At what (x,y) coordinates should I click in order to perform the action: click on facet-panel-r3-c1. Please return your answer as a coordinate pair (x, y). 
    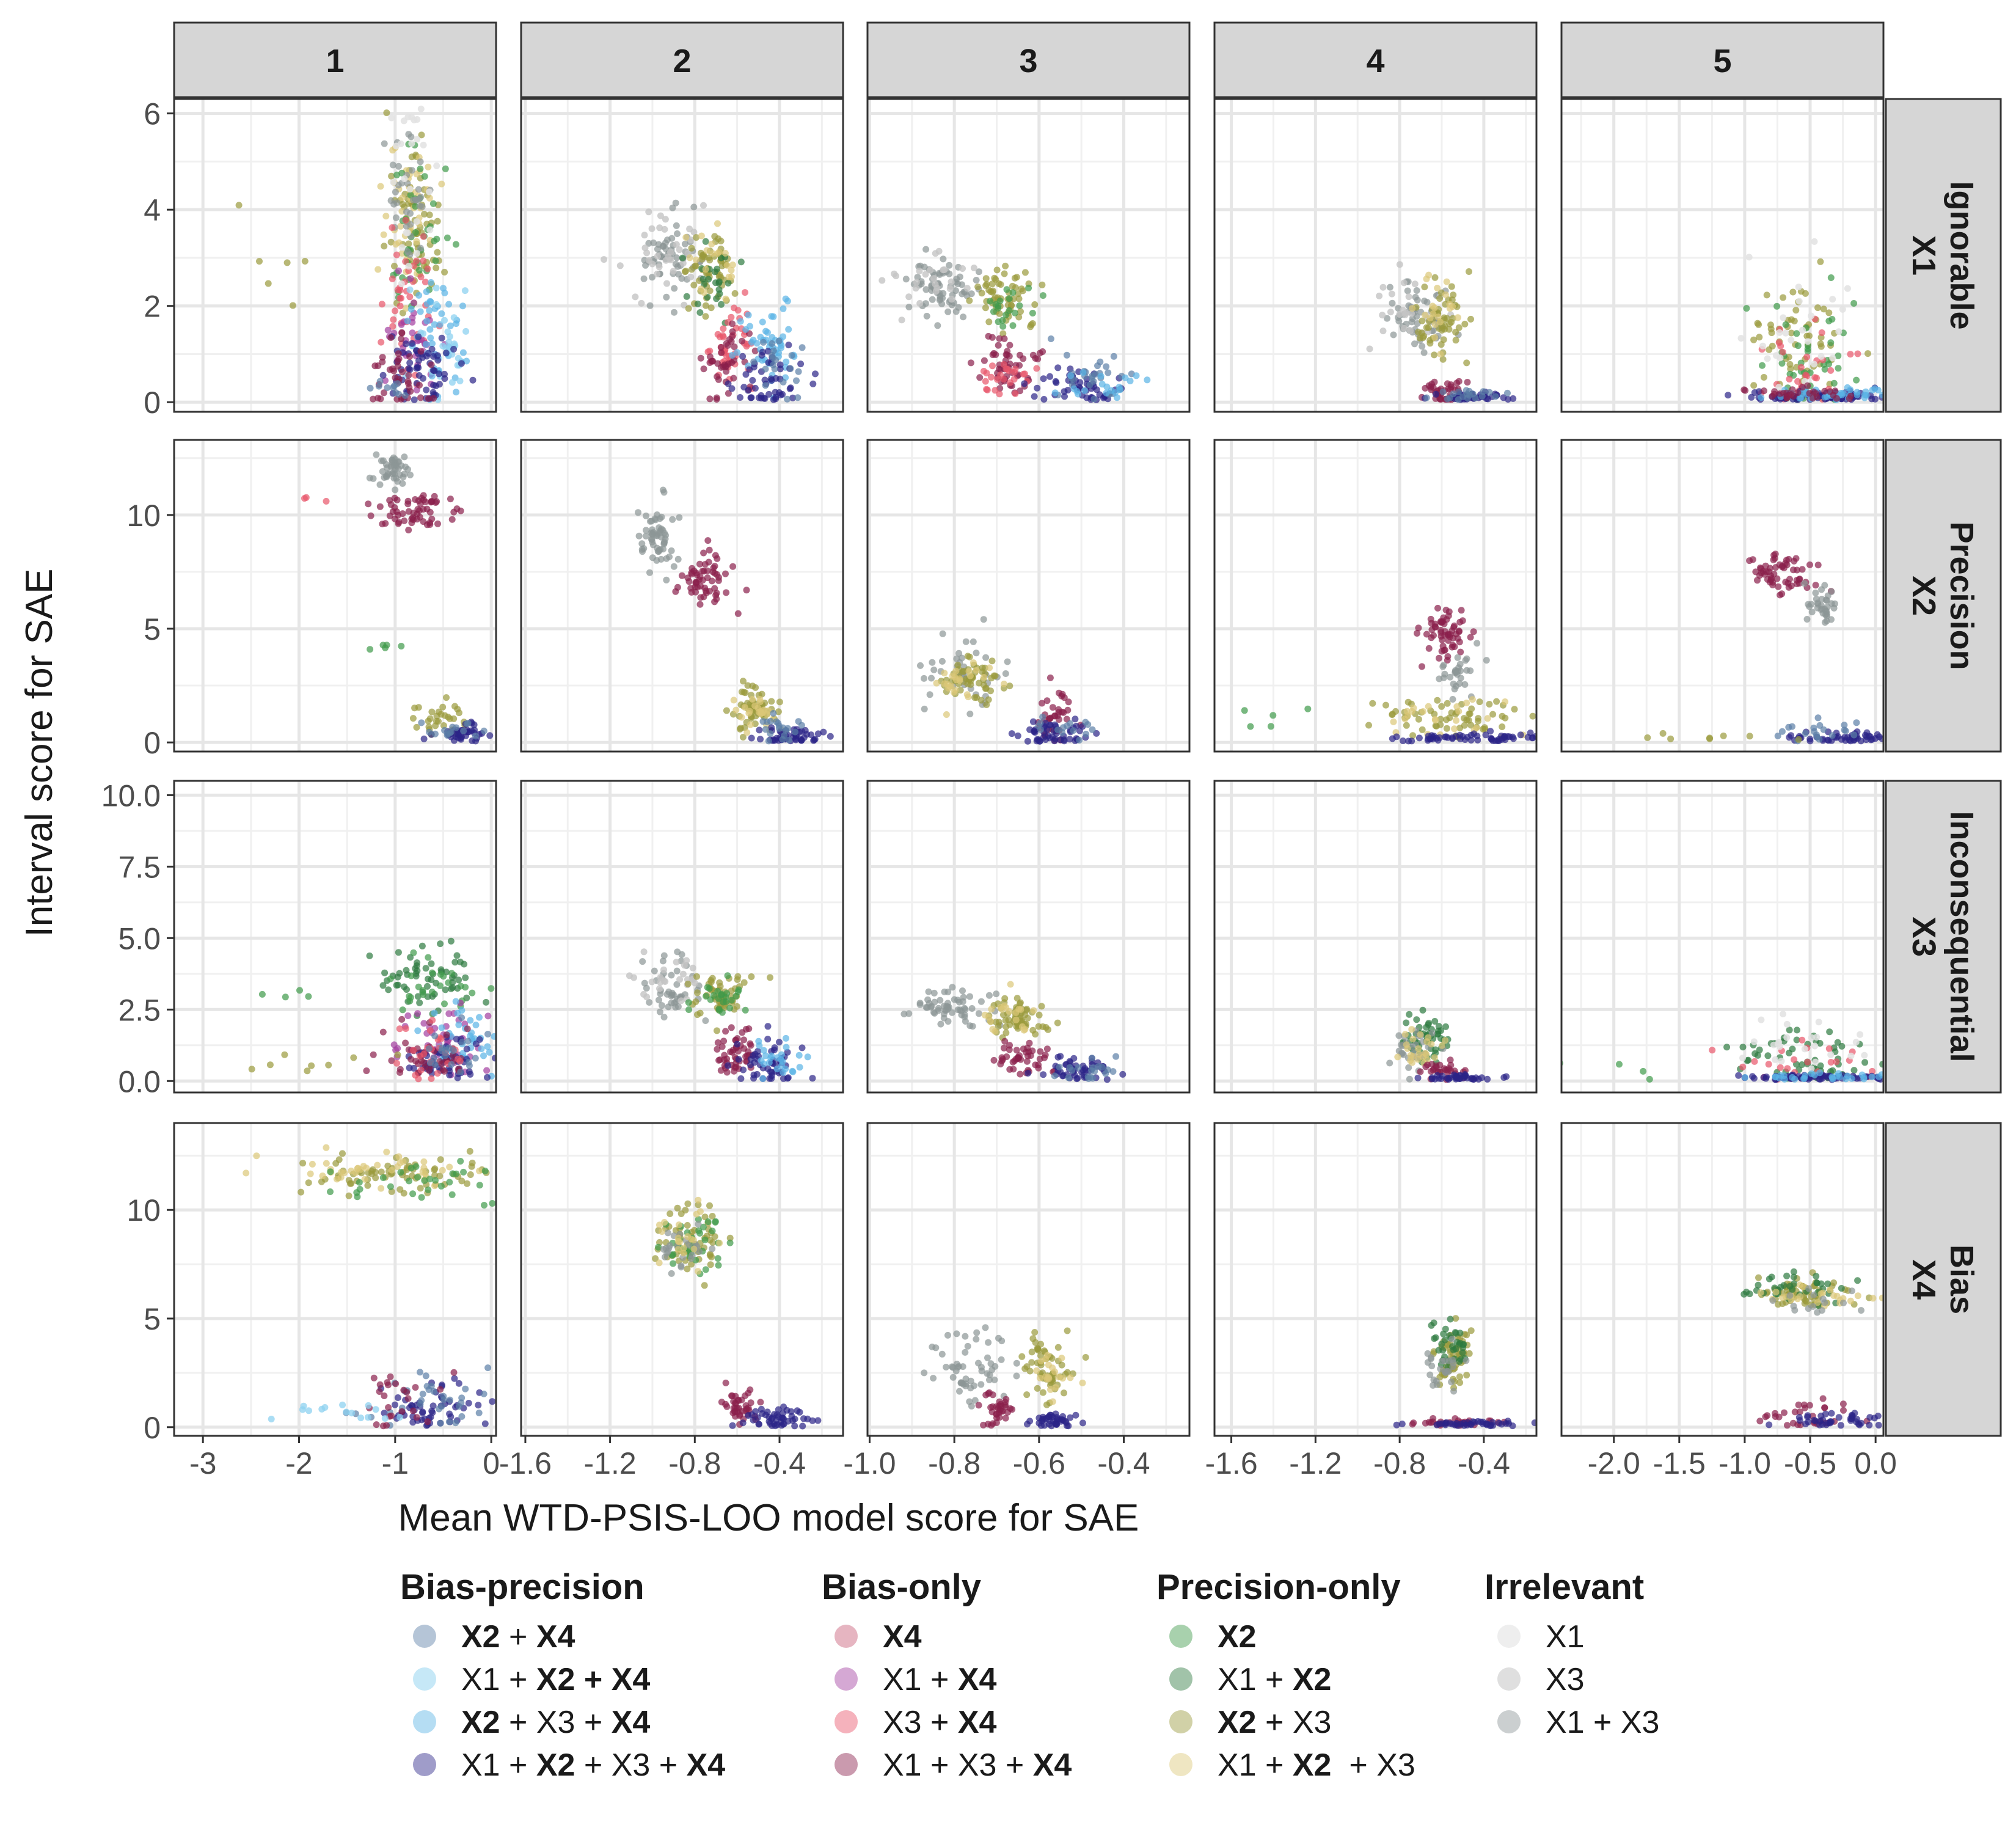
    Looking at the image, I should click on (335, 937).